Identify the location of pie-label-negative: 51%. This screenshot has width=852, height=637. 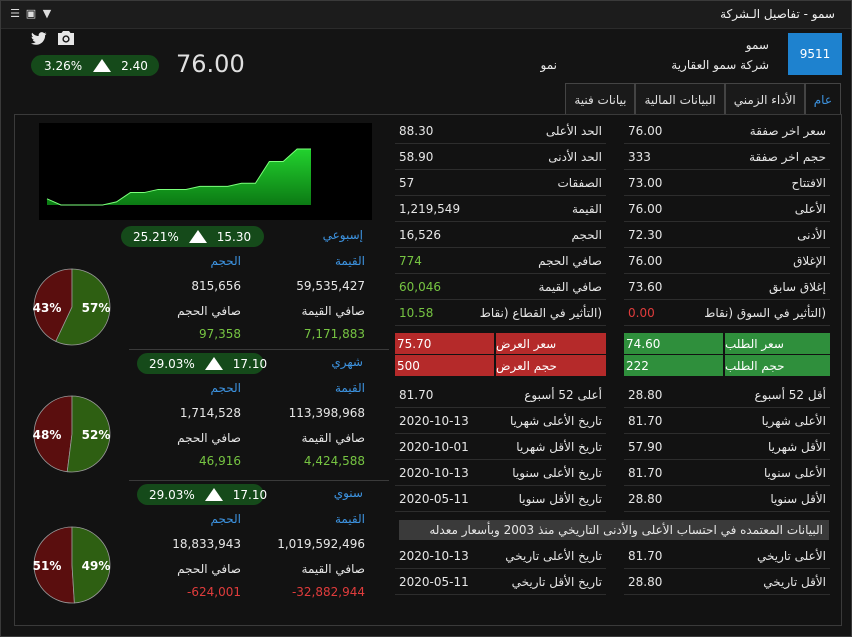
(47, 566).